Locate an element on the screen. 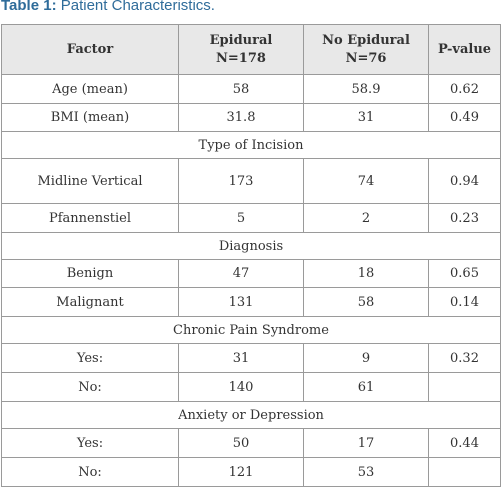  cell-factor: BMI (mean) is located at coordinates (90, 117).